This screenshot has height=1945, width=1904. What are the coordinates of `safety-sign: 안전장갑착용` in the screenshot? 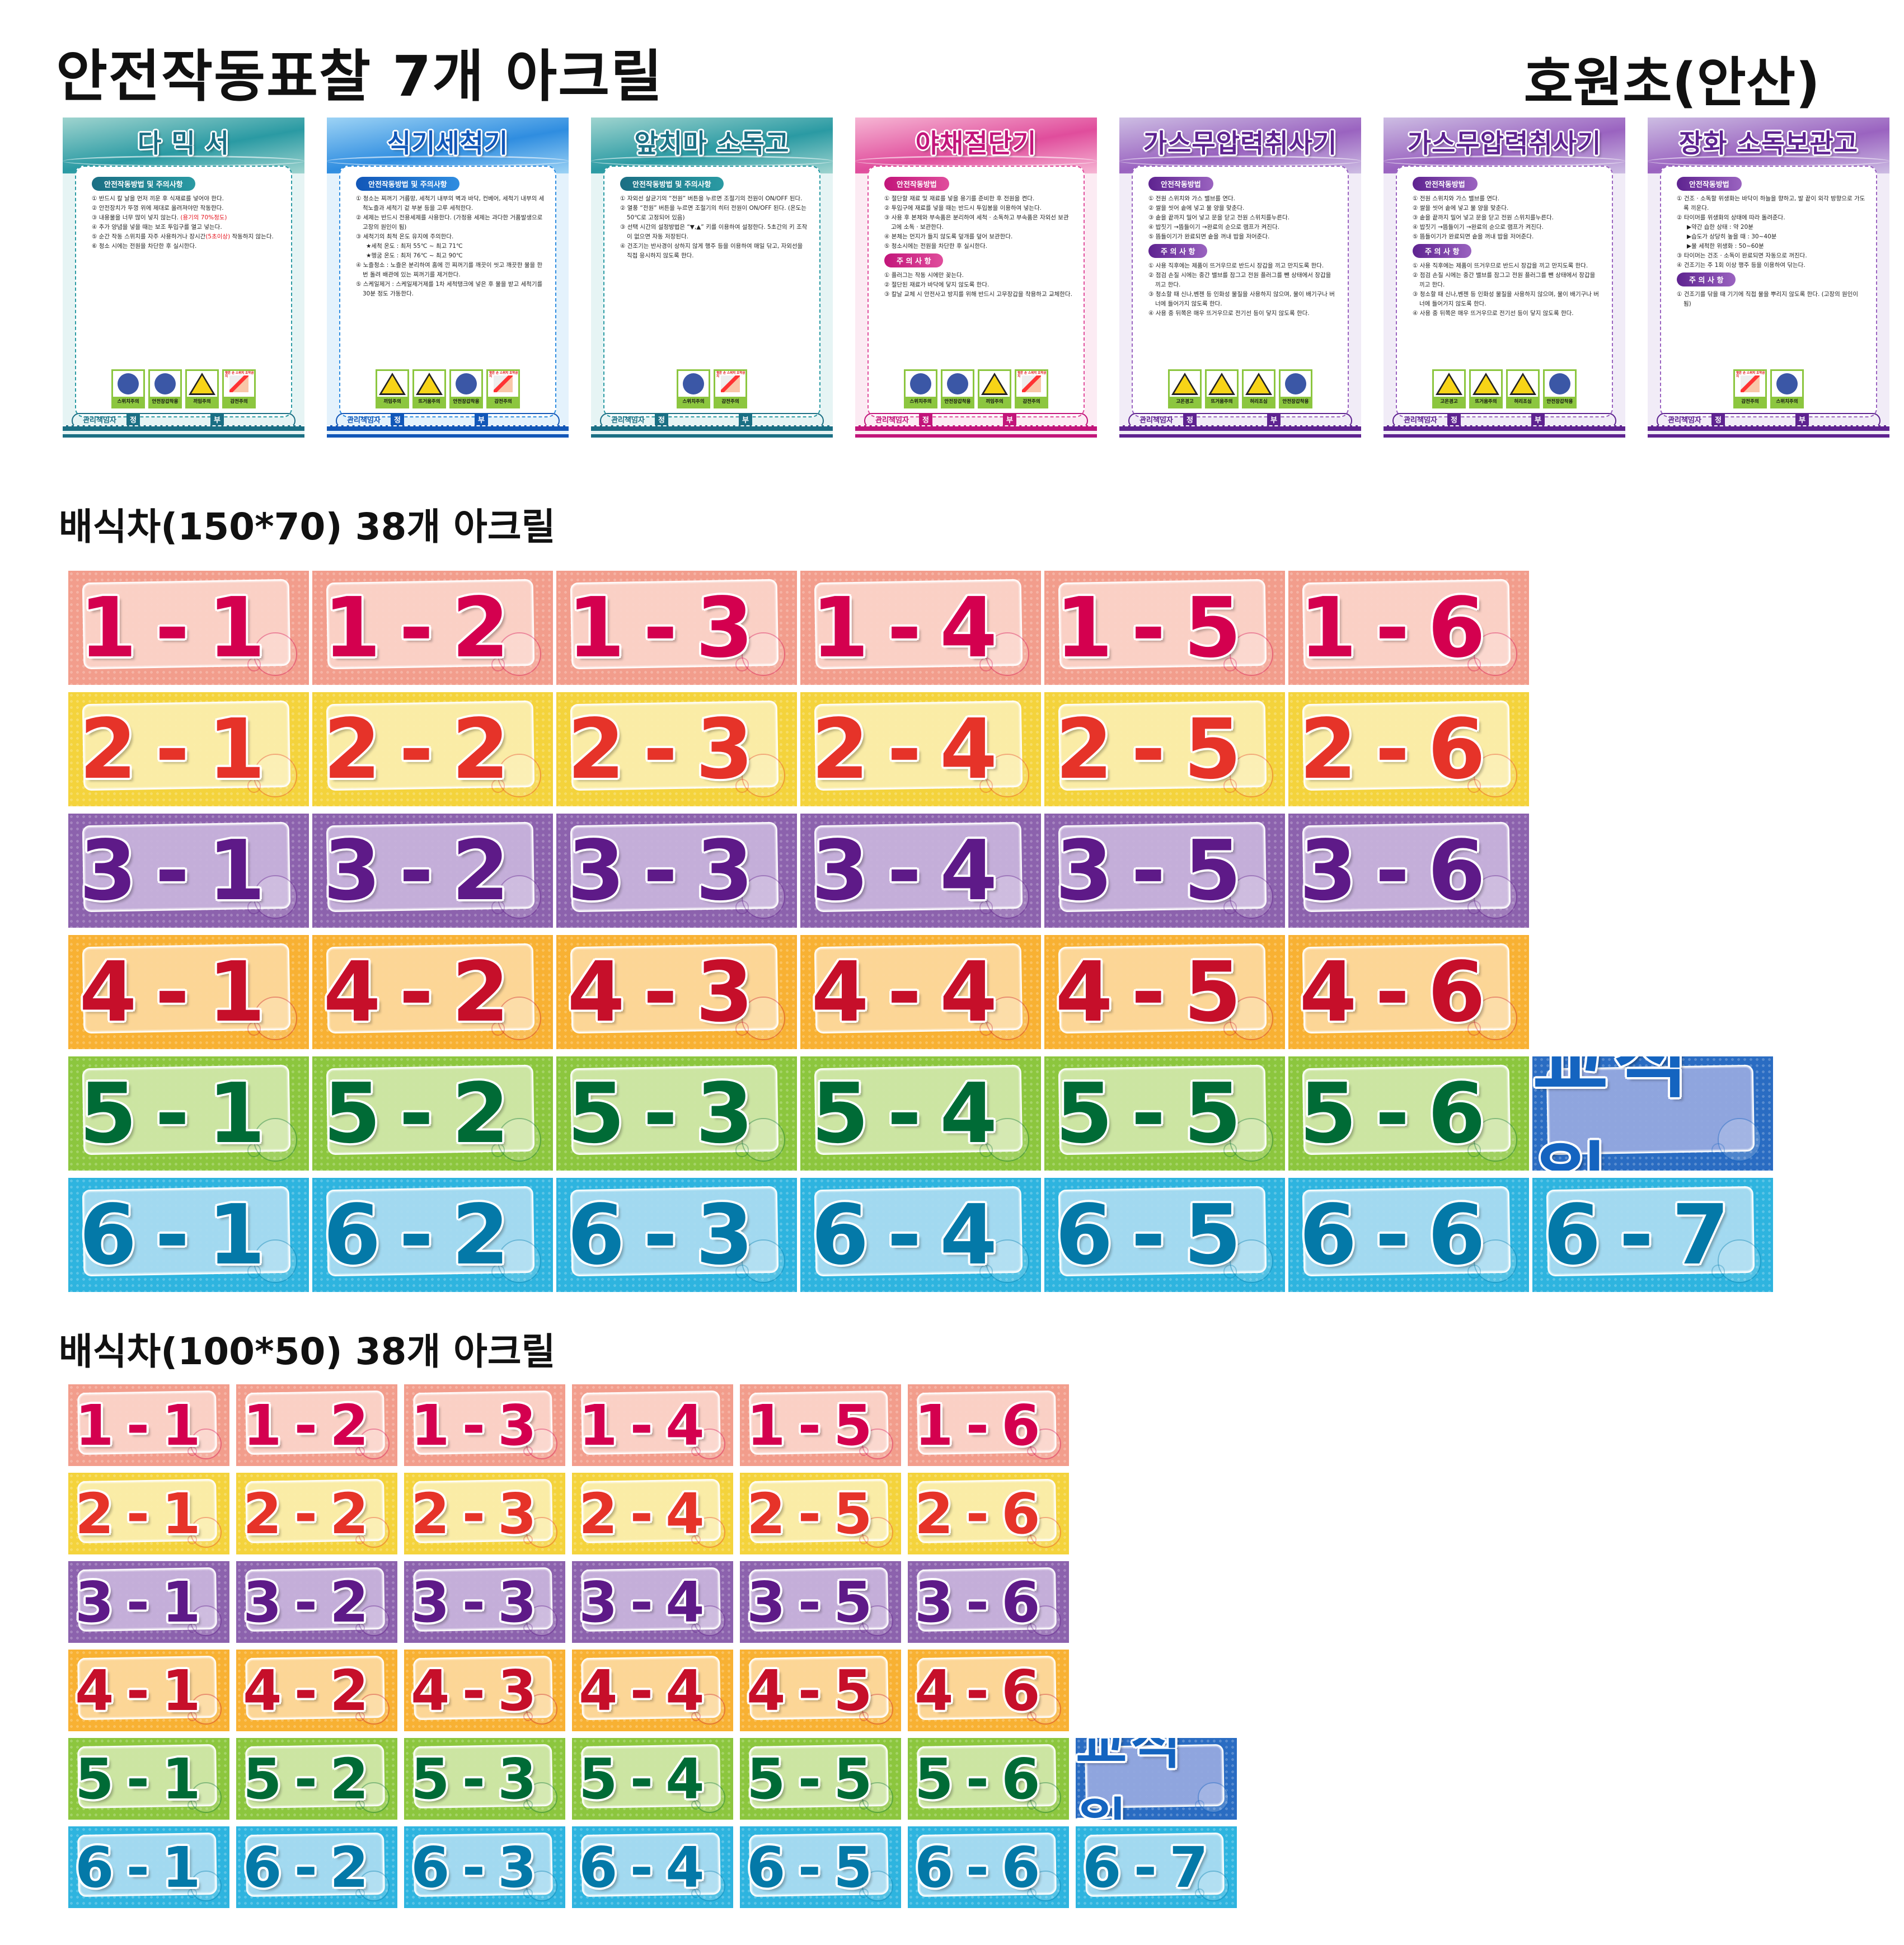 It's located at (466, 389).